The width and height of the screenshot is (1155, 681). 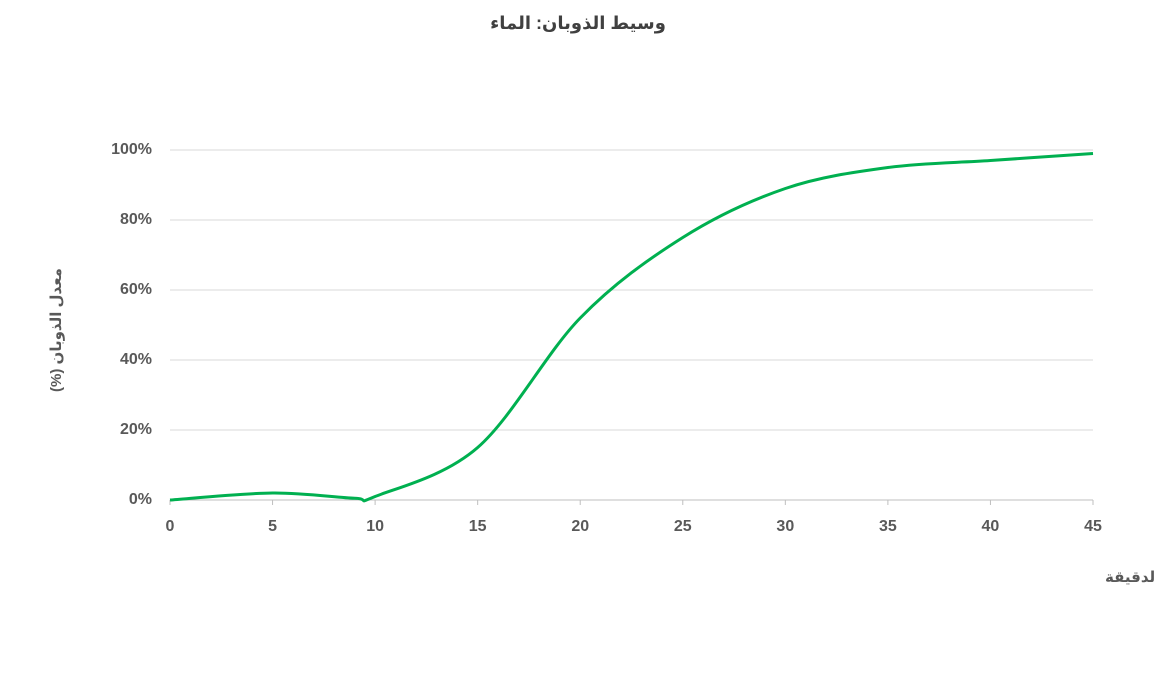 I want to click on chart-title: وسيط الذوبان: الماء, so click(x=578, y=23).